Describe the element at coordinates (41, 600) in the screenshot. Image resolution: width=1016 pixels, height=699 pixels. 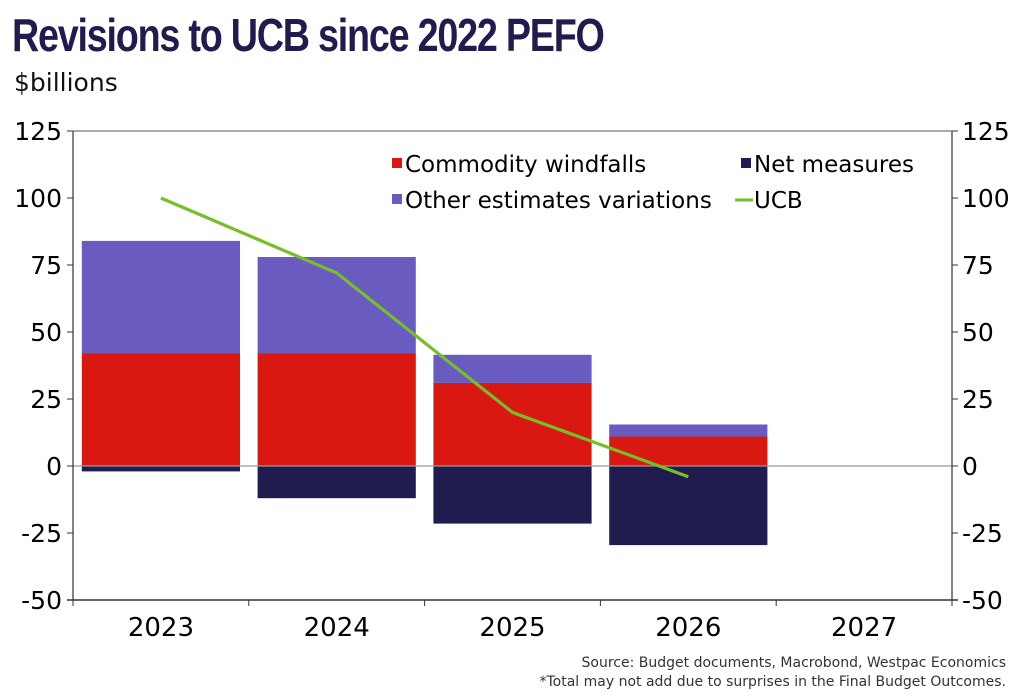
I see `y-tick-label-left: -50` at that location.